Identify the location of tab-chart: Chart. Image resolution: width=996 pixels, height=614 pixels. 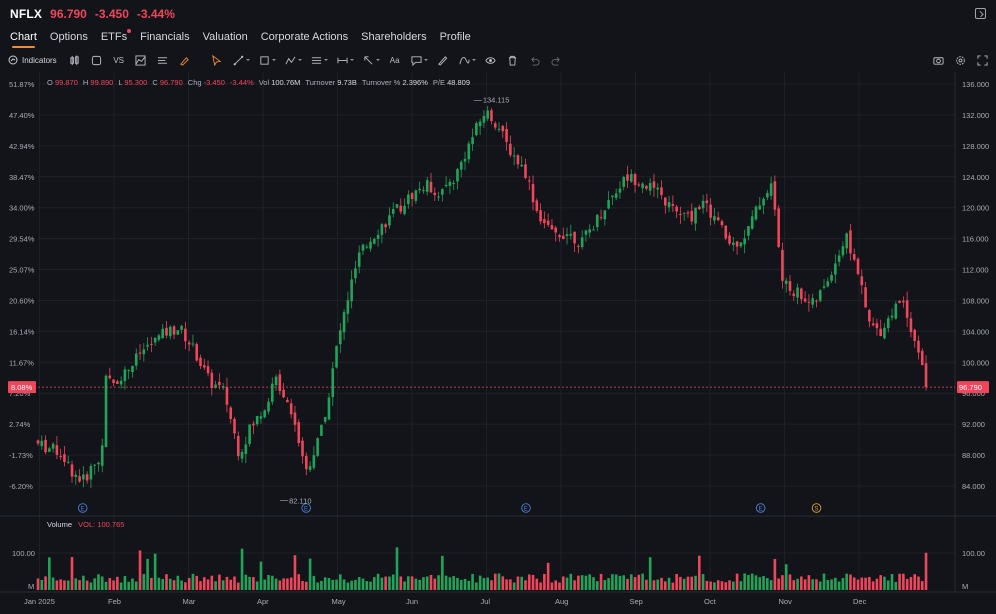
(23, 38).